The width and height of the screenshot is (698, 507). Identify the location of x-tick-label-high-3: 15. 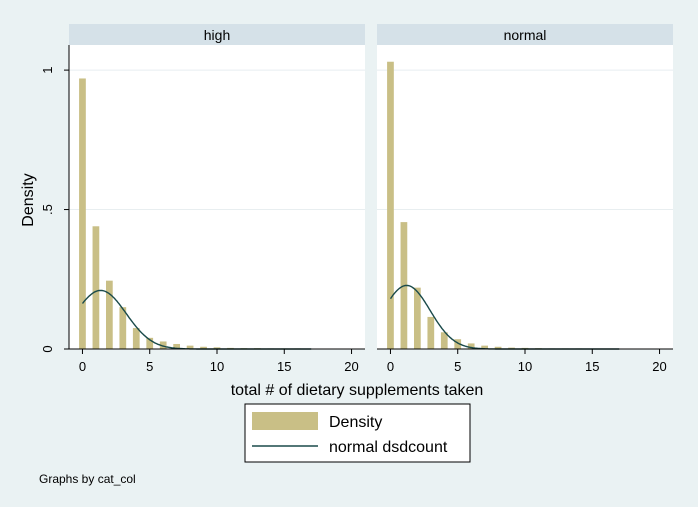
(284, 366).